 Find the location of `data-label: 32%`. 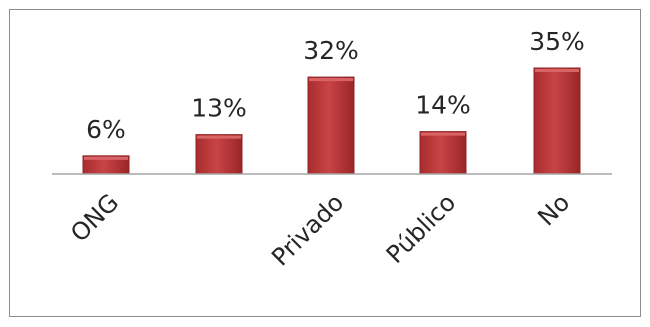

data-label: 32% is located at coordinates (331, 50).